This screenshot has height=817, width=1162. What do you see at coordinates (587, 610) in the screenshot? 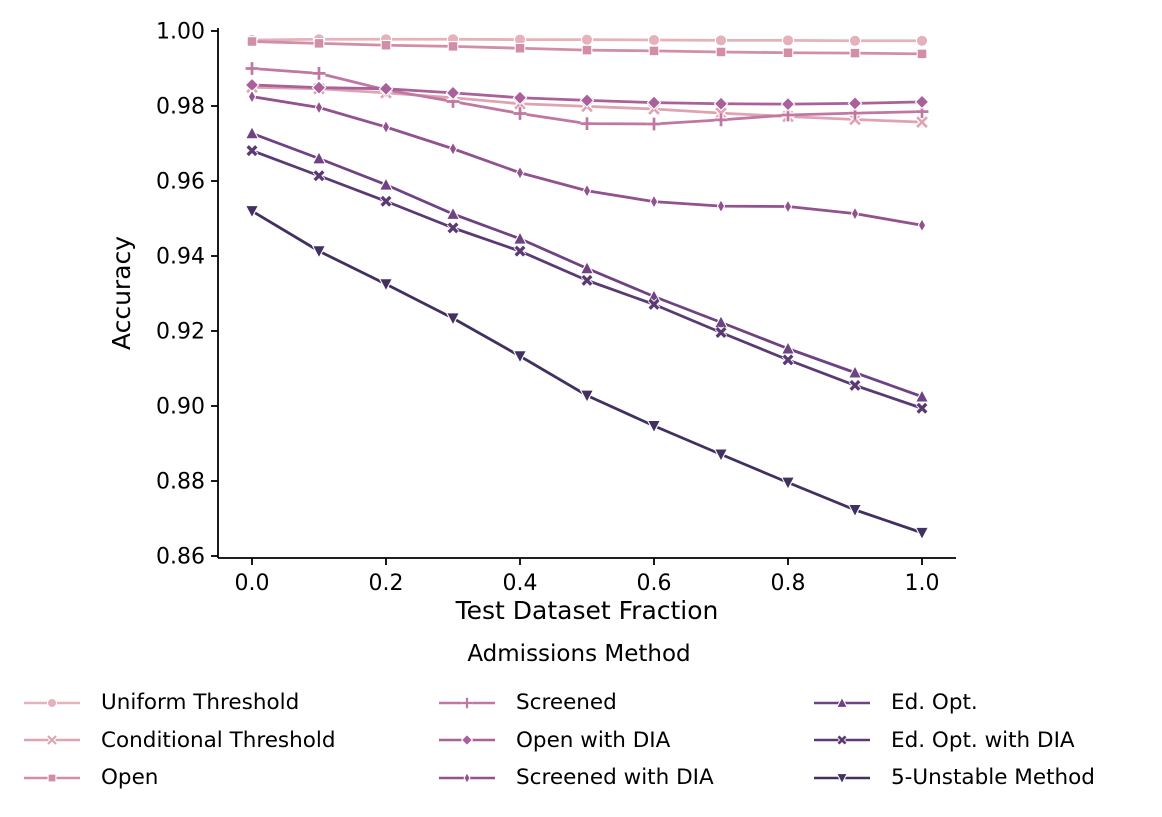
I see `x-axis-label: Test Dataset Fraction` at bounding box center [587, 610].